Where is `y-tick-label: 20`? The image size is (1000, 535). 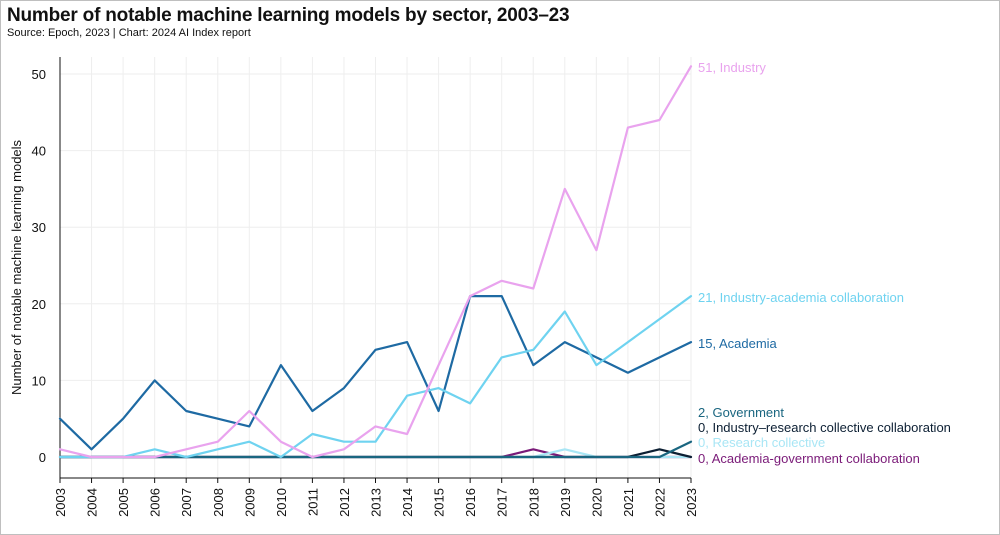
y-tick-label: 20 is located at coordinates (39, 304).